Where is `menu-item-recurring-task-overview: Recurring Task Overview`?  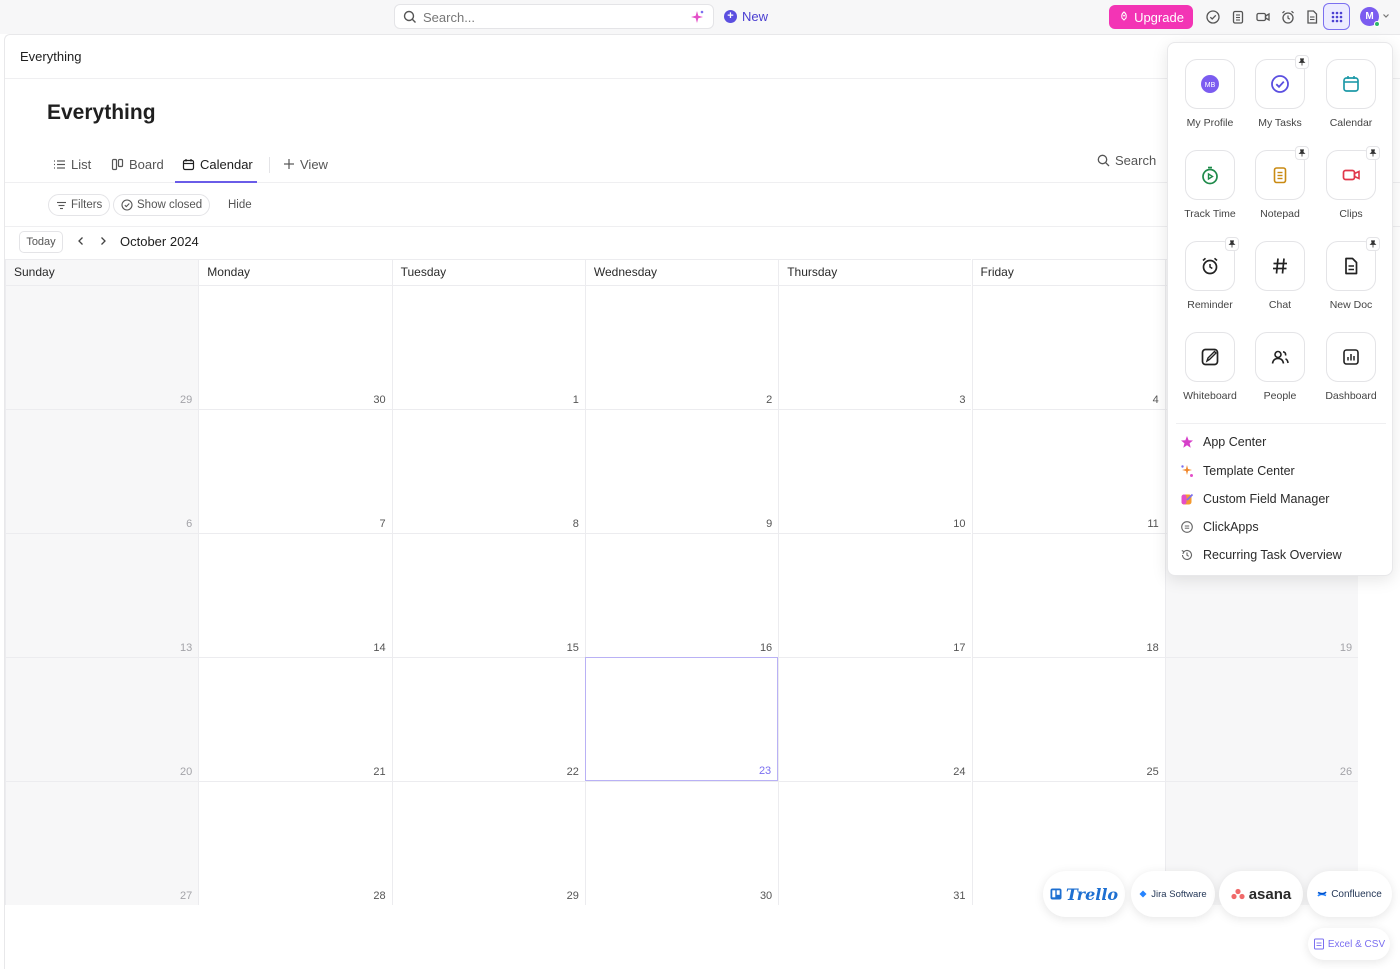
menu-item-recurring-task-overview: Recurring Task Overview is located at coordinates (1261, 555).